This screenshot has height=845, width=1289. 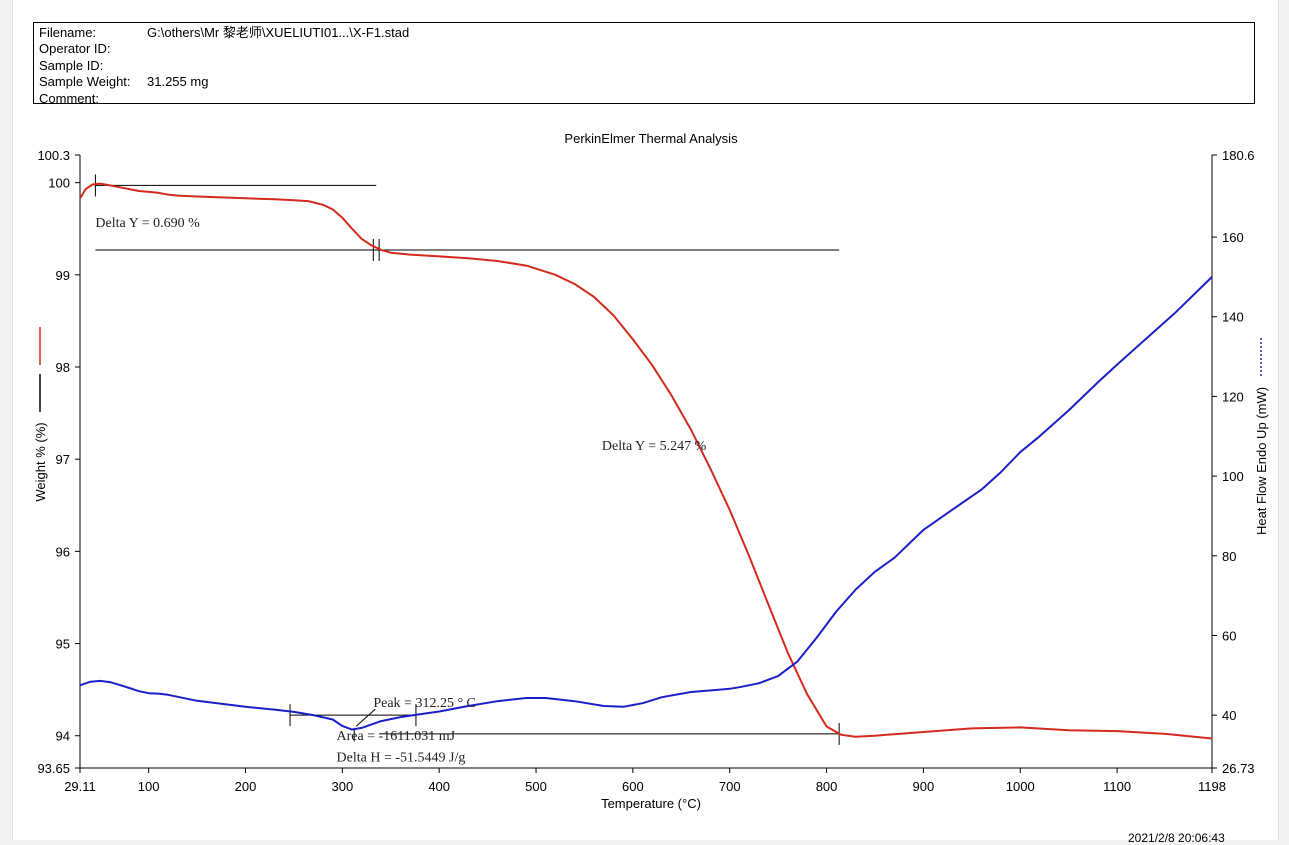 What do you see at coordinates (1229, 715) in the screenshot?
I see `y-right-tick-label: 40` at bounding box center [1229, 715].